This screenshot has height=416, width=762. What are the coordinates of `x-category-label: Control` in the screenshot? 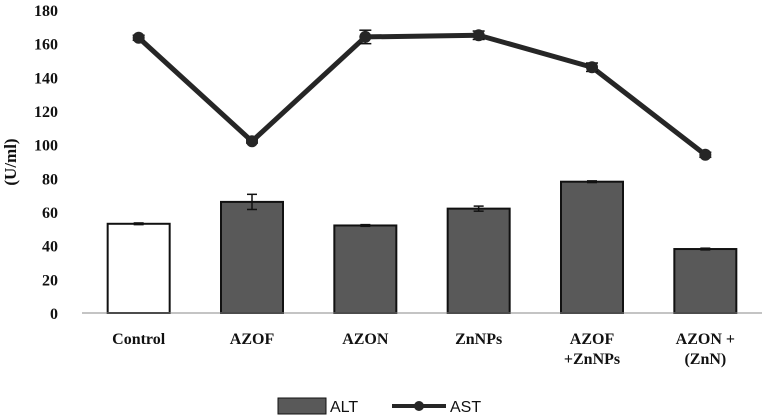 It's located at (139, 339).